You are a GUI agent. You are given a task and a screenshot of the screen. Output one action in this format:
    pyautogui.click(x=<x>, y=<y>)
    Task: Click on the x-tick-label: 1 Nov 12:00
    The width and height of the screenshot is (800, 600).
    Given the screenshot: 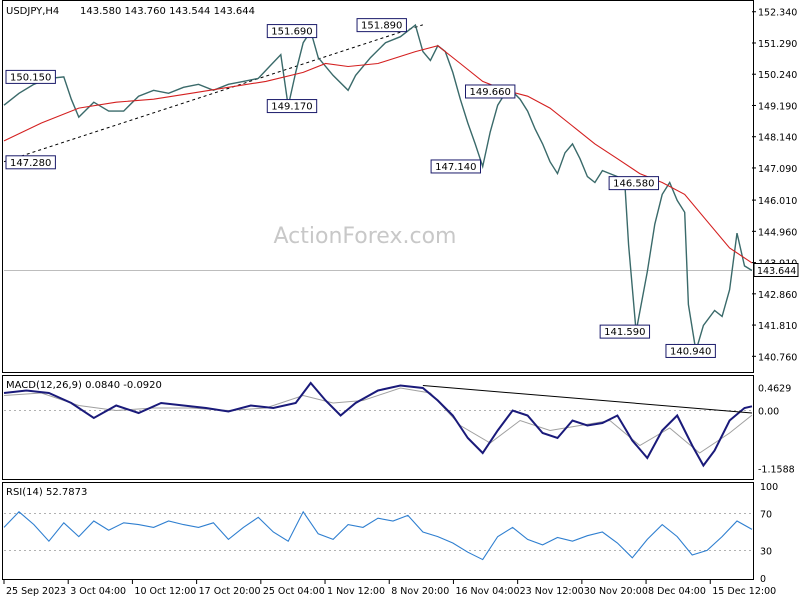 What is the action you would take?
    pyautogui.click(x=356, y=591)
    